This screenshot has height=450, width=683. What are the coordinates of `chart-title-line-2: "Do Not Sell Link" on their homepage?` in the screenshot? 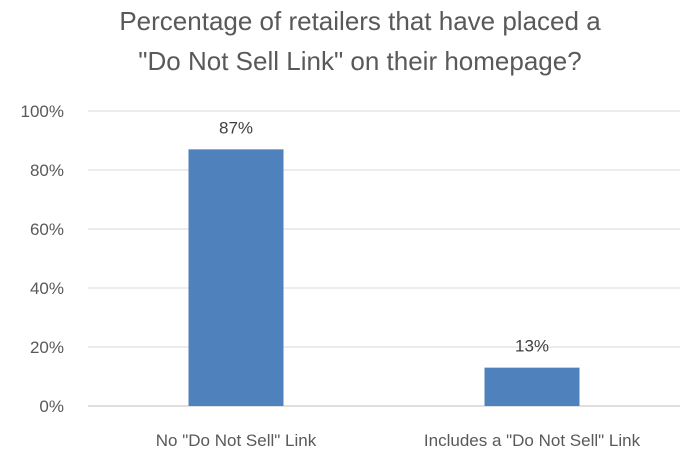 It's located at (359, 61).